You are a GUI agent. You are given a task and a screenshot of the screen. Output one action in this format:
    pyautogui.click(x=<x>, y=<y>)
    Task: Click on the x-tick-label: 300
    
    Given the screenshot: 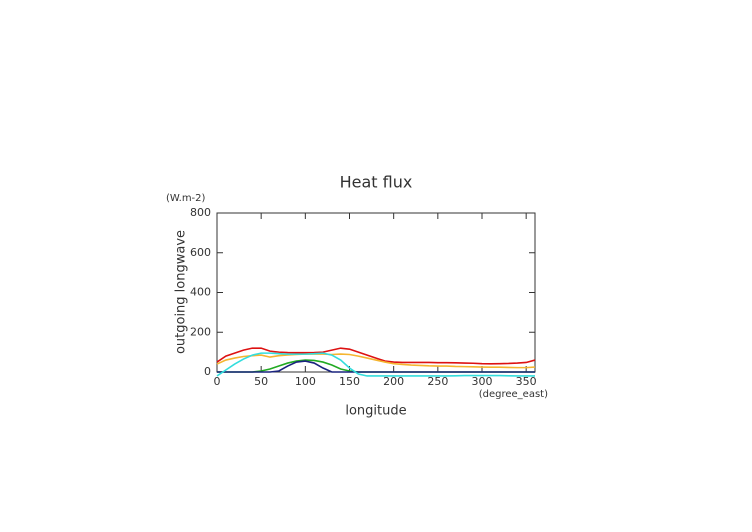 What is the action you would take?
    pyautogui.click(x=482, y=381)
    